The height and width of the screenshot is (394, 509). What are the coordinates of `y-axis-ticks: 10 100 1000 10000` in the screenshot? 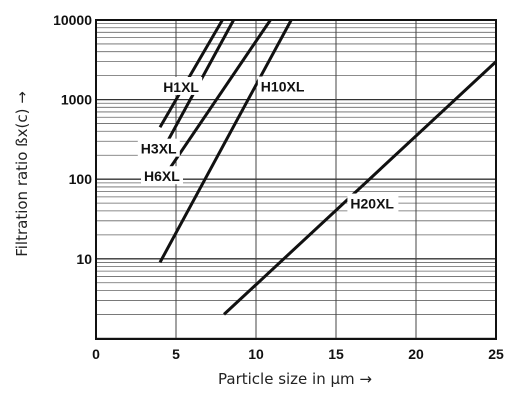 It's located at (72, 139).